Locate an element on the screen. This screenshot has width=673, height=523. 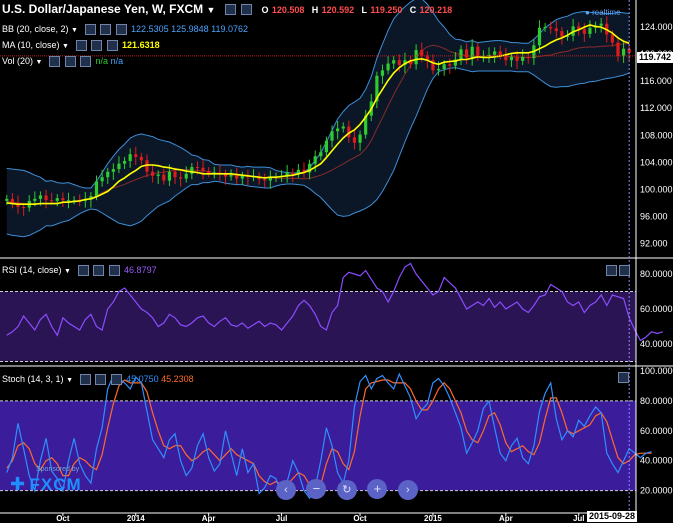
rsi-tick-label: 60.0000 is located at coordinates (656, 309).